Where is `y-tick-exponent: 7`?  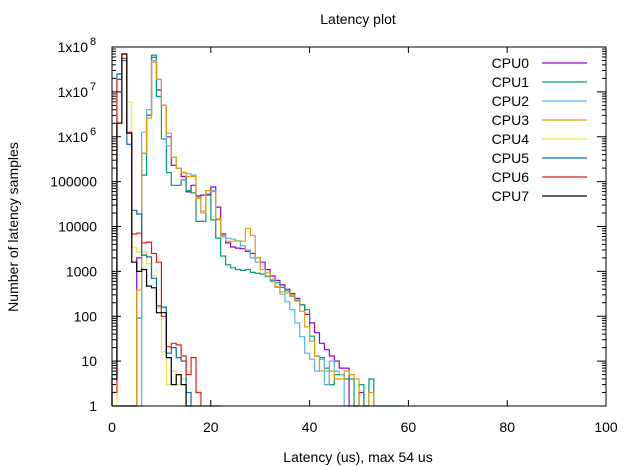
y-tick-exponent: 7 is located at coordinates (93, 87).